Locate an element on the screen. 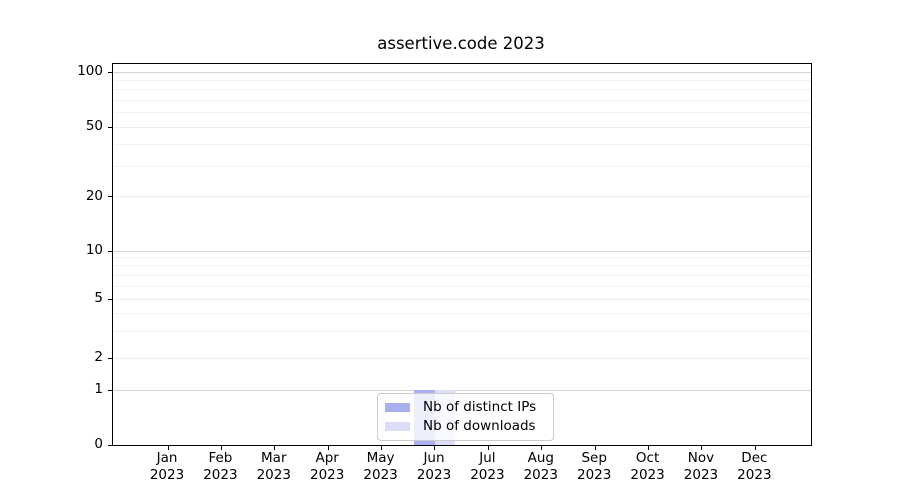 Image resolution: width=900 pixels, height=500 pixels. x-tick-label-jul-2023: Jul 2023 is located at coordinates (487, 466).